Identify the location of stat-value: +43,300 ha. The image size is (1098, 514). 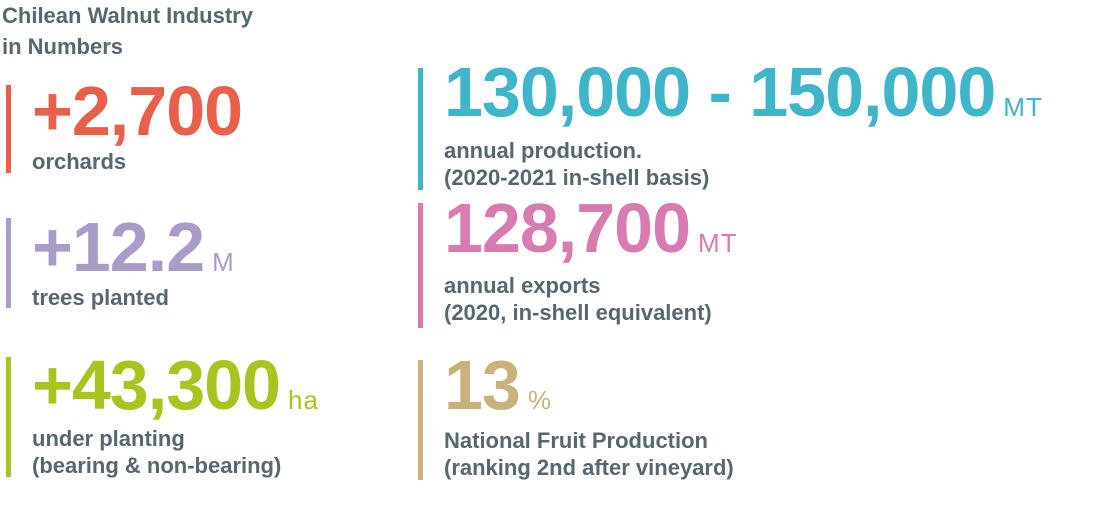
(175, 392).